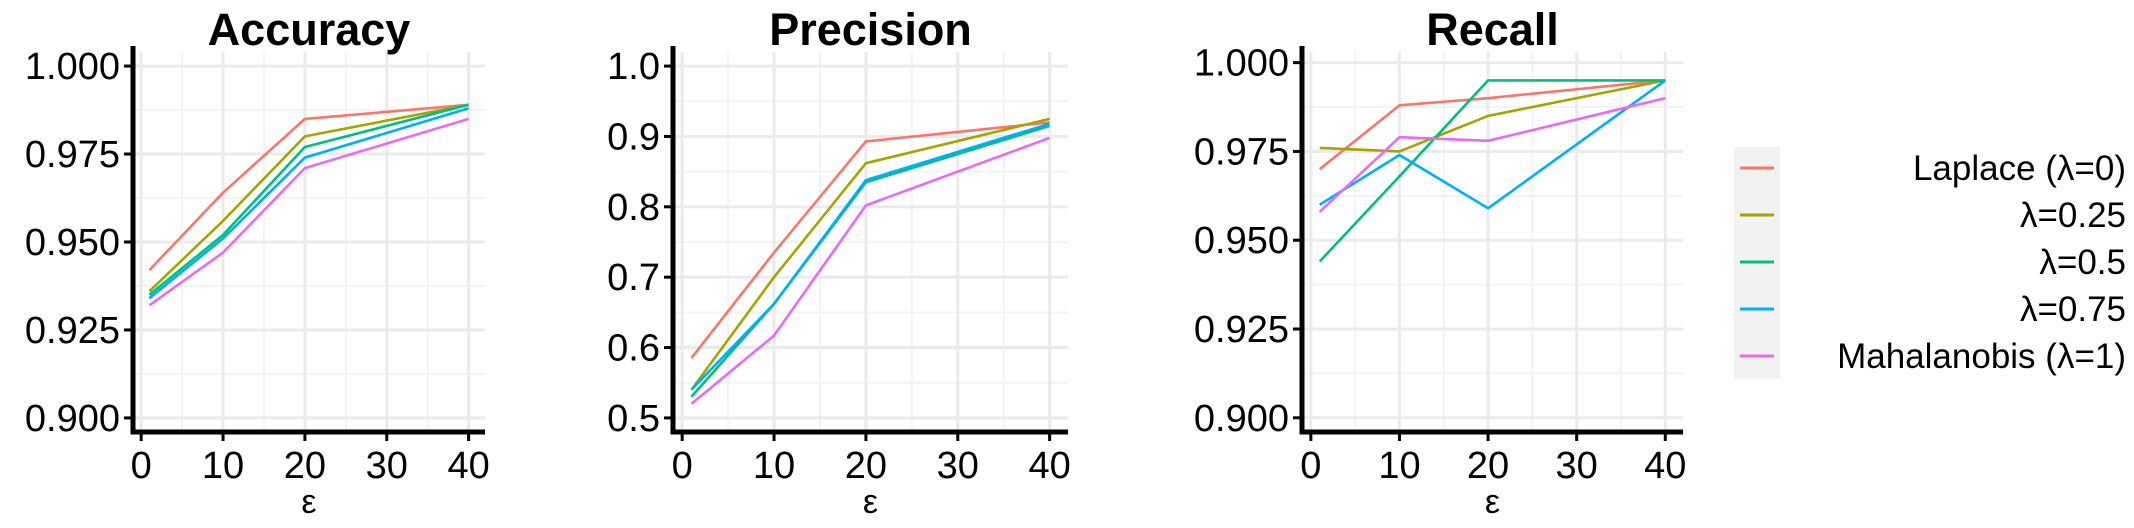  Describe the element at coordinates (309, 29) in the screenshot. I see `chart-title: Accuracy` at that location.